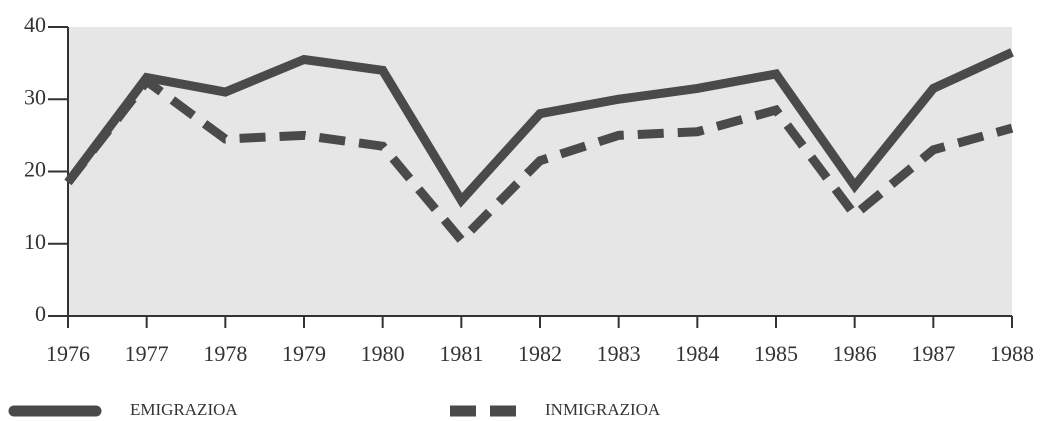  What do you see at coordinates (776, 353) in the screenshot?
I see `x-tick-label: 1985` at bounding box center [776, 353].